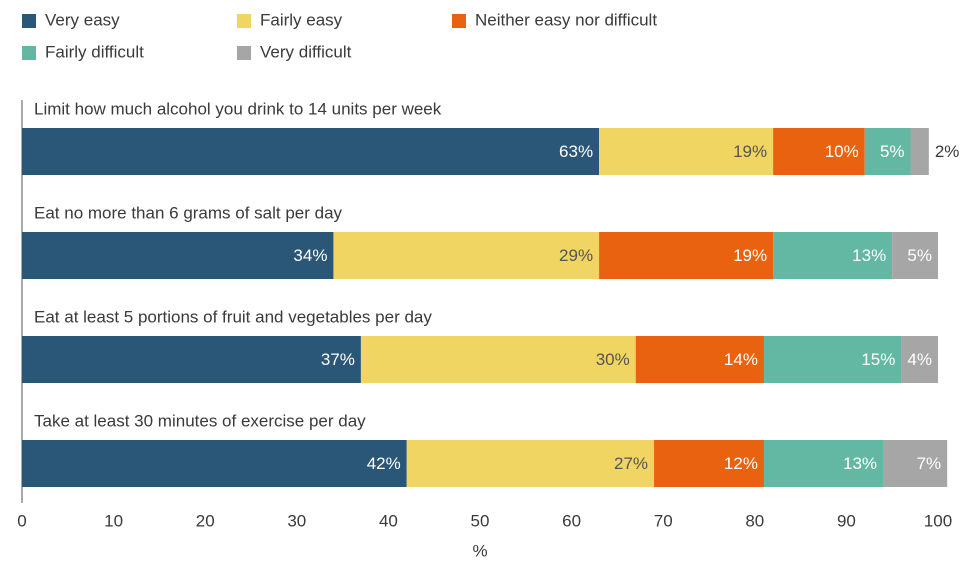 The image size is (972, 563). Describe the element at coordinates (306, 51) in the screenshot. I see `legend-label: Very difficult` at that location.